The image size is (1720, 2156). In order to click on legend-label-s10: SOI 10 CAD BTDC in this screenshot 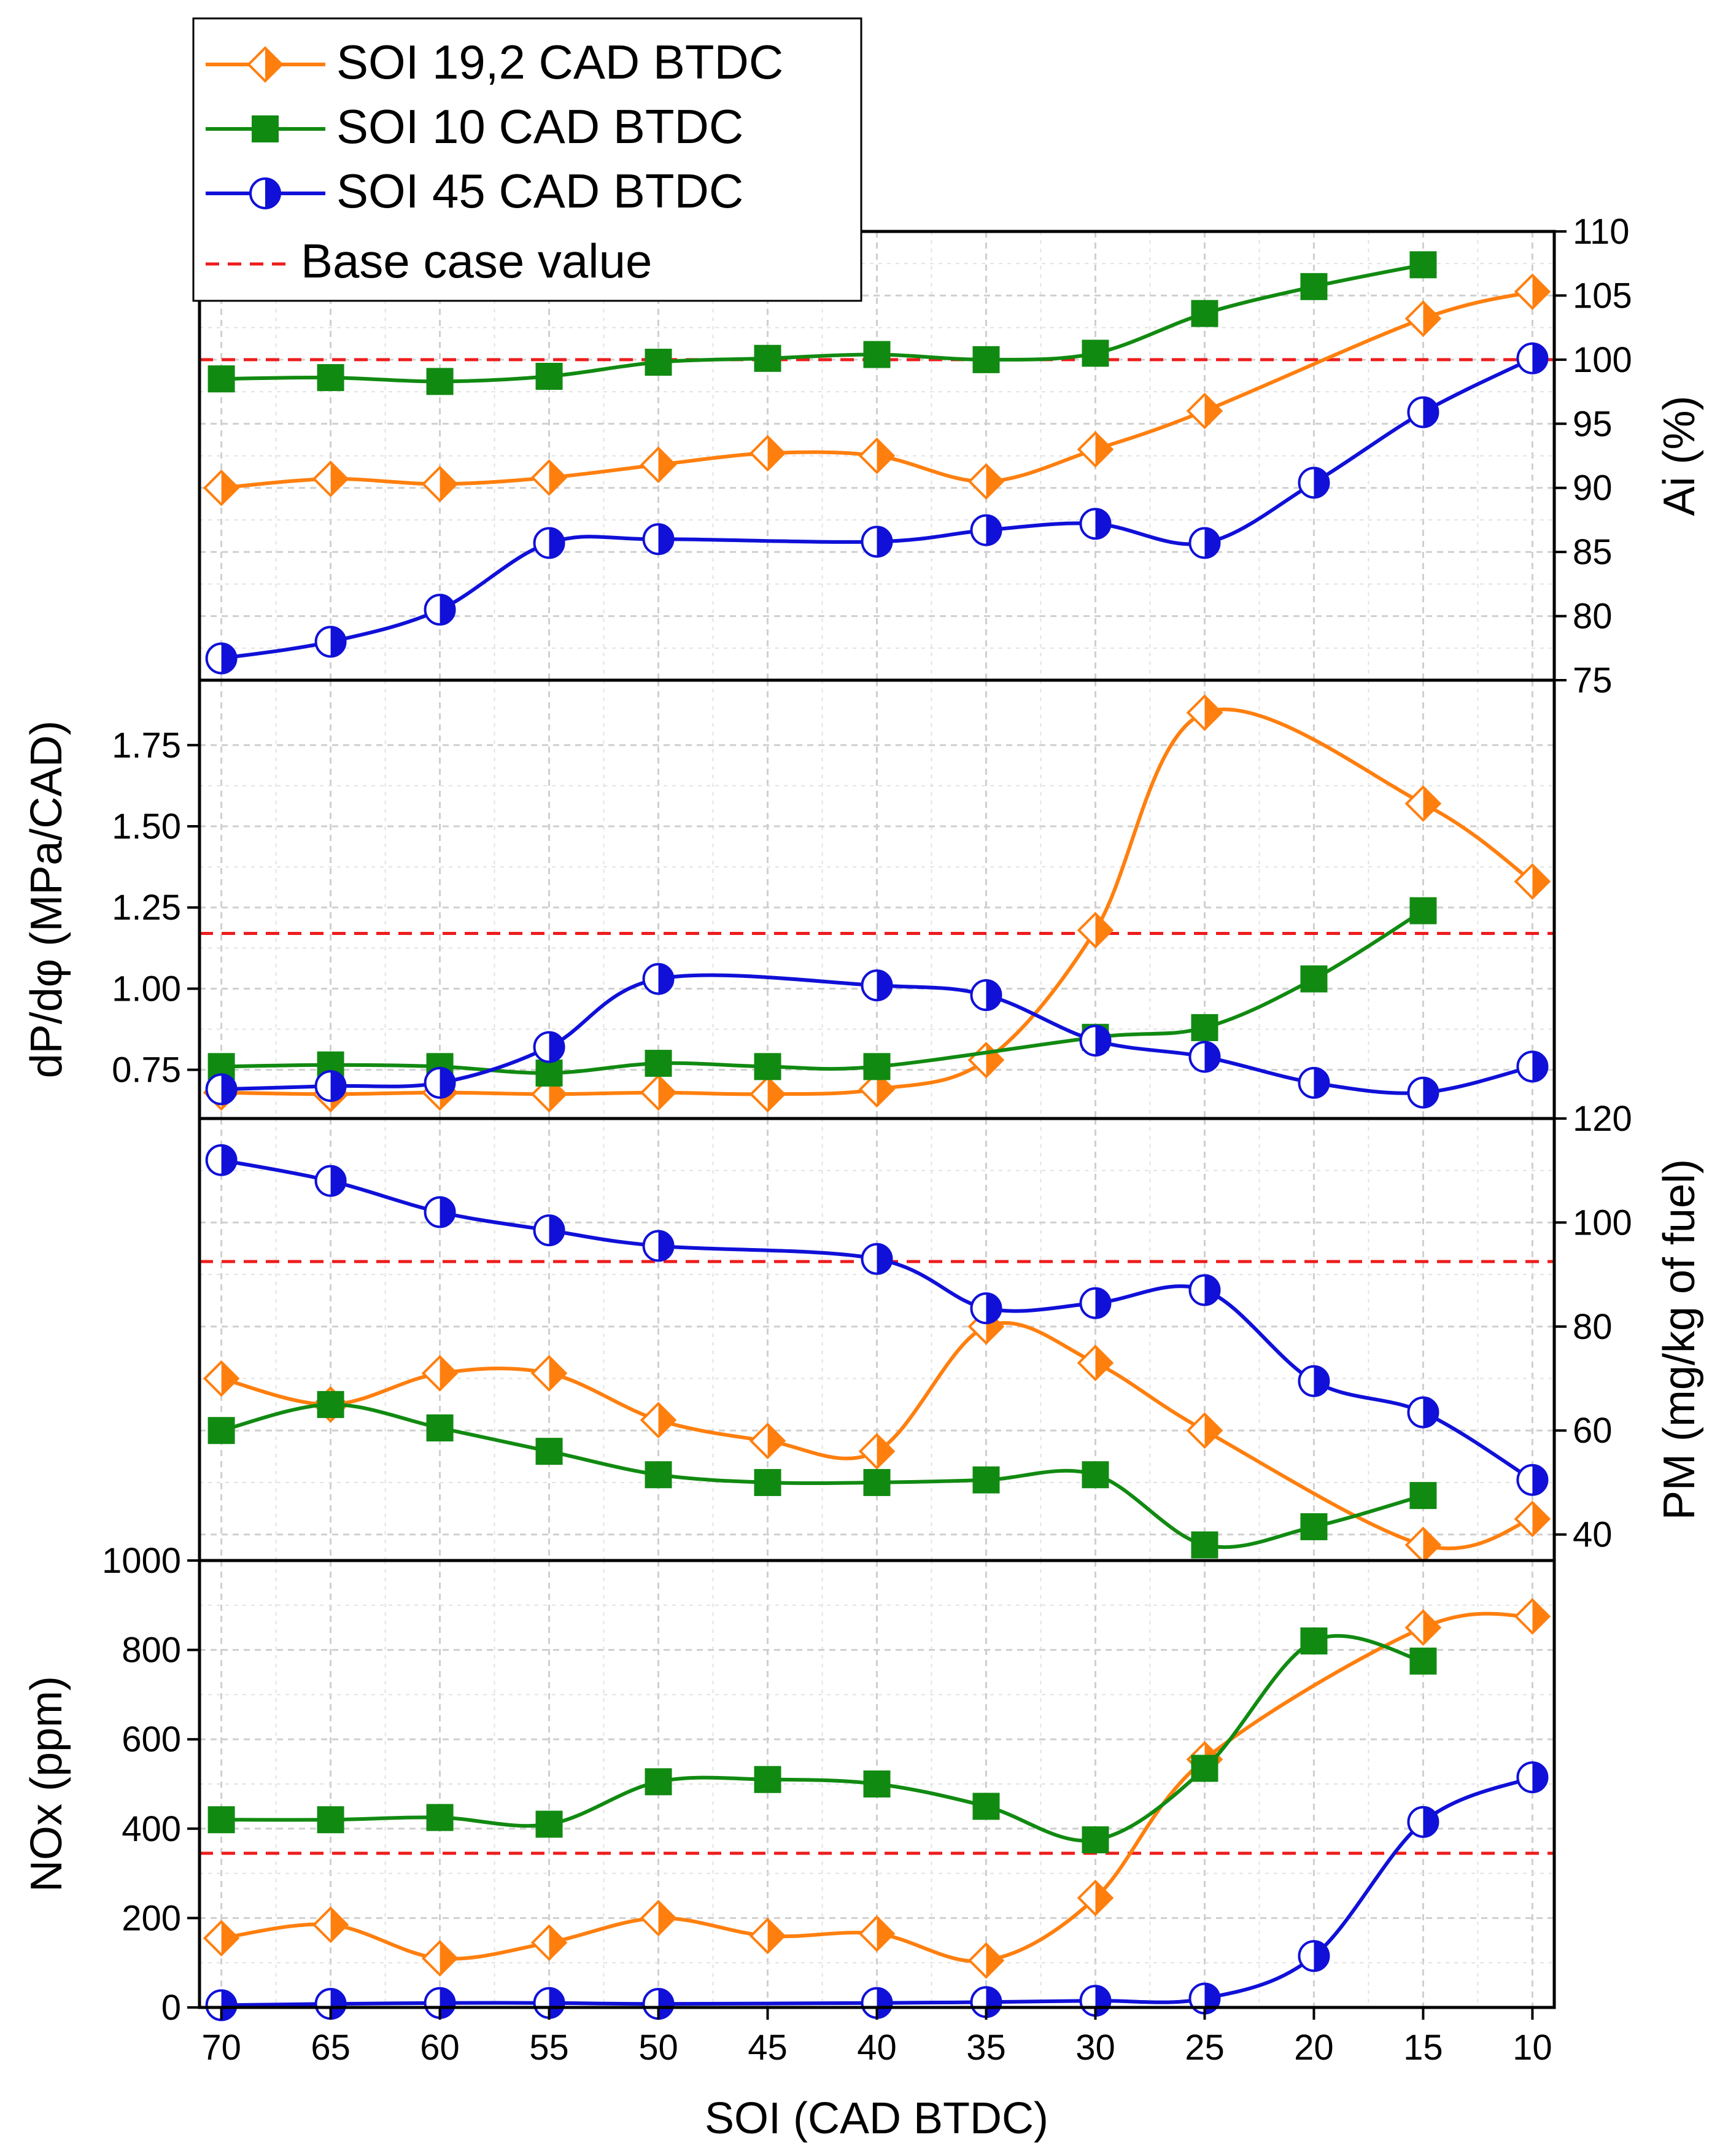, I will do `click(539, 126)`.